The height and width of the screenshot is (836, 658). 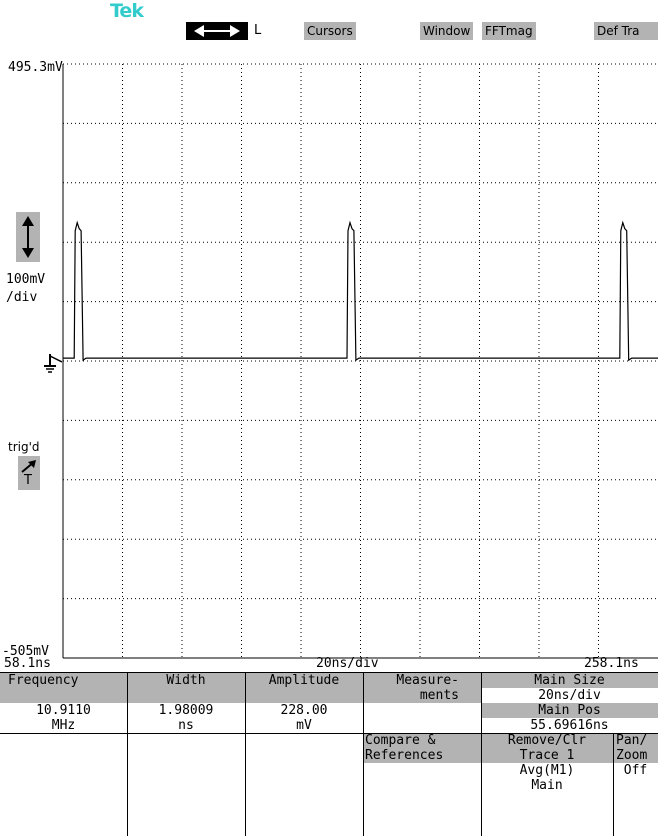 I want to click on left-label: L, so click(x=258, y=30).